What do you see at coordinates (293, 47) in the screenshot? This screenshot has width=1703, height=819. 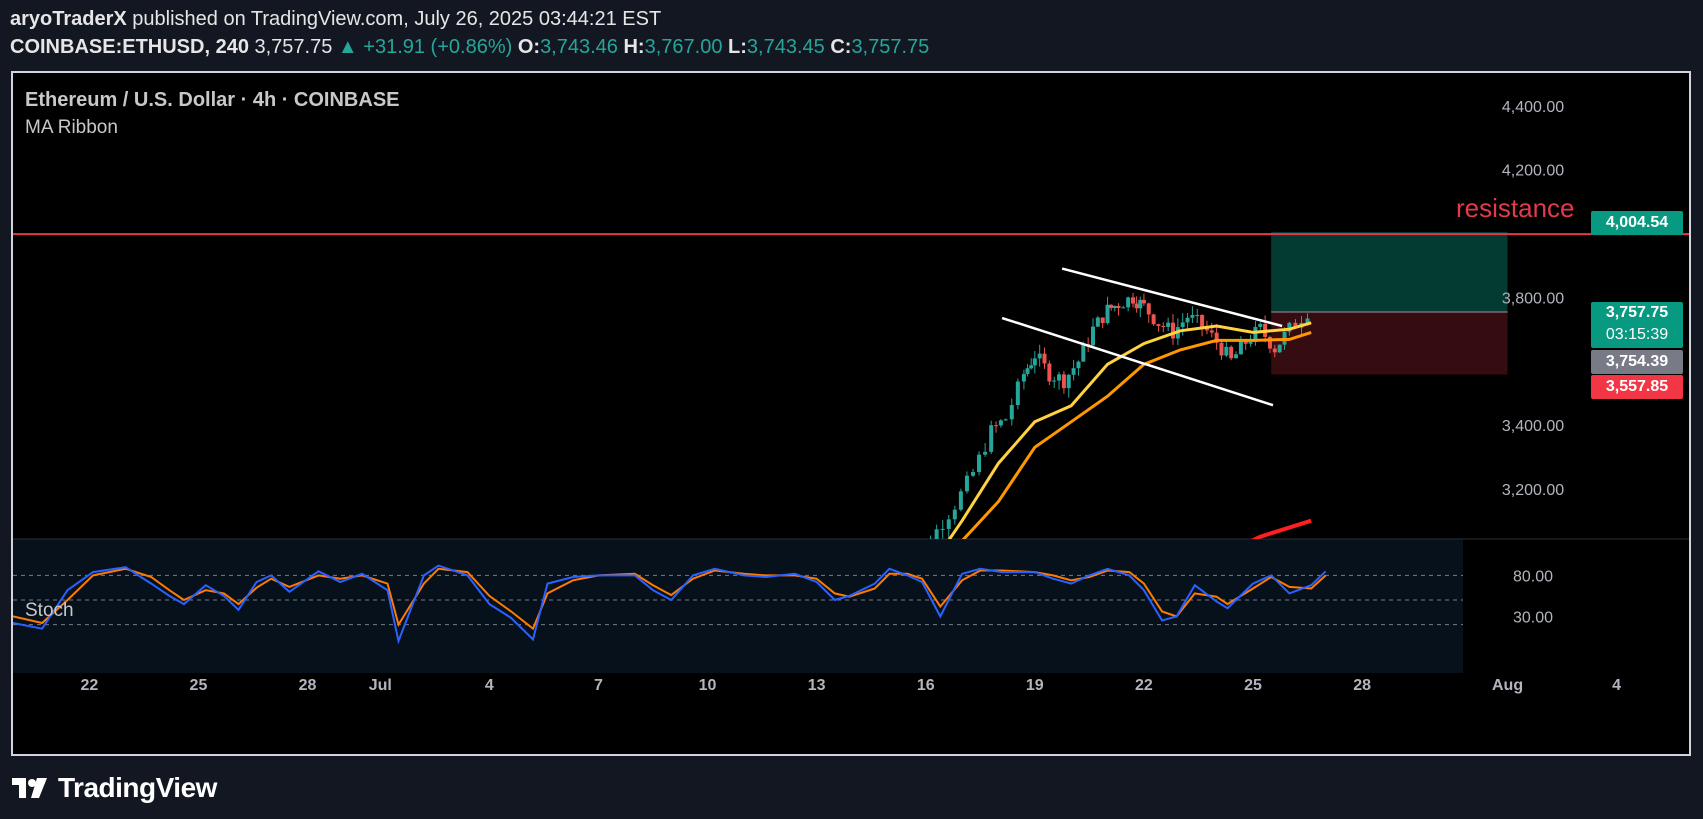 I see `last-price: 3,757.75` at bounding box center [293, 47].